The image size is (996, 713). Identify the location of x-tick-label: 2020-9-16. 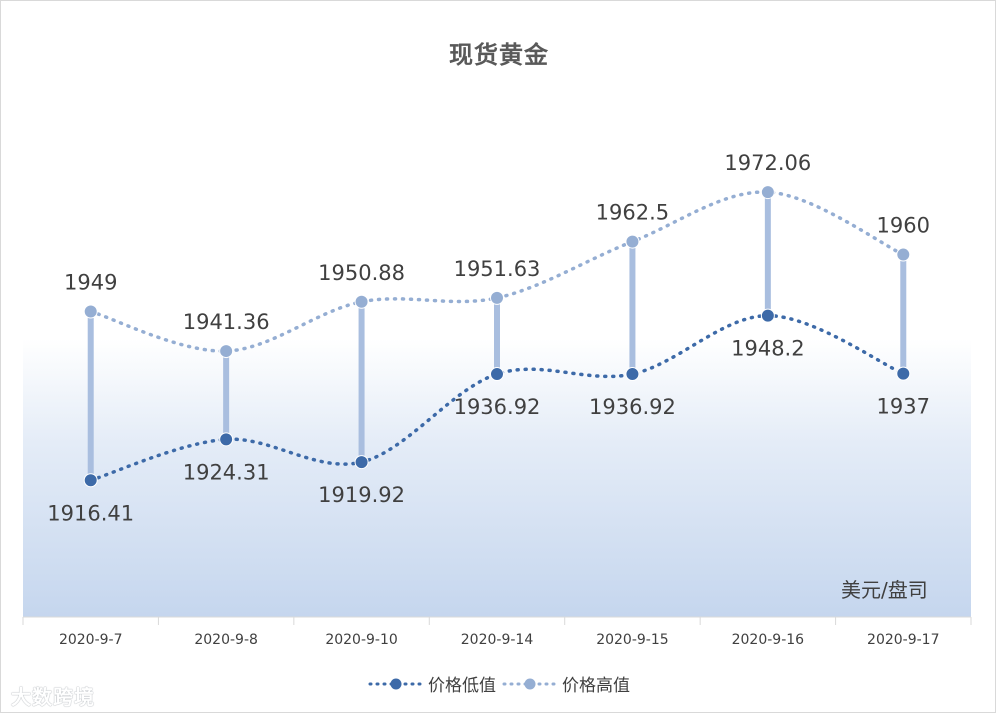
(768, 640).